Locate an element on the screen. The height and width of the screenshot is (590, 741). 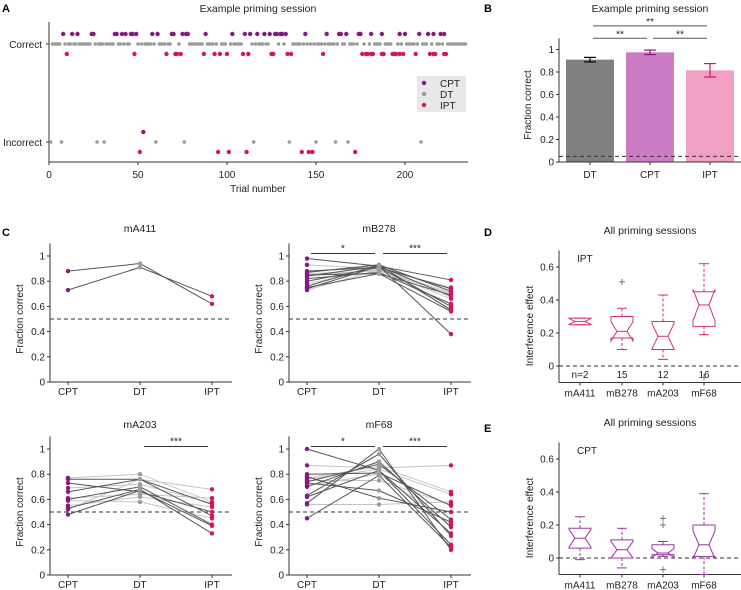
significance-label: ** is located at coordinates (620, 34).